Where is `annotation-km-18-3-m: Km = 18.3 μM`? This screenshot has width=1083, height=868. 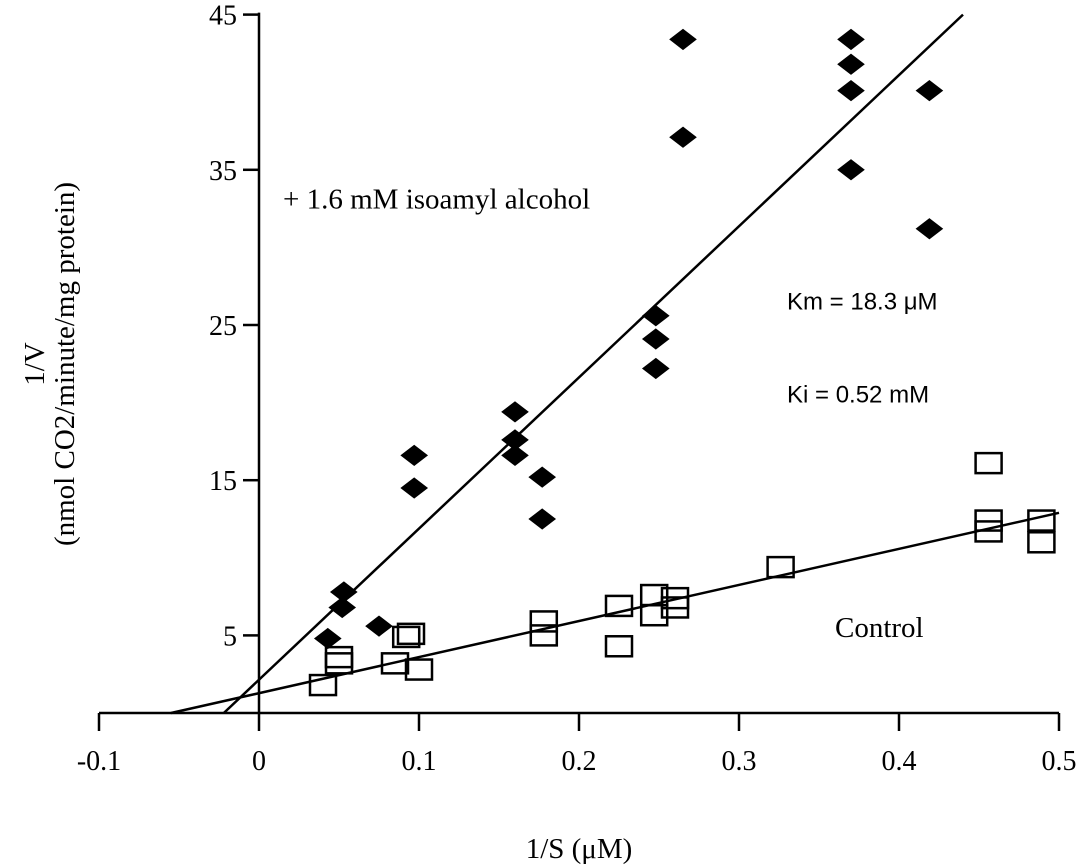
annotation-km-18-3-m: Km = 18.3 μM is located at coordinates (862, 301).